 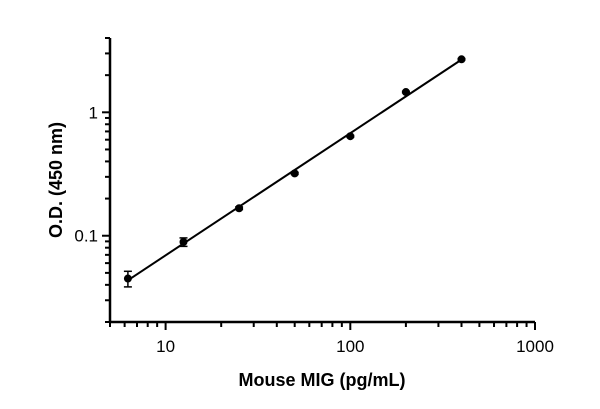 I want to click on x-axis-title: Mouse MIG (pg/mL), so click(x=322, y=380).